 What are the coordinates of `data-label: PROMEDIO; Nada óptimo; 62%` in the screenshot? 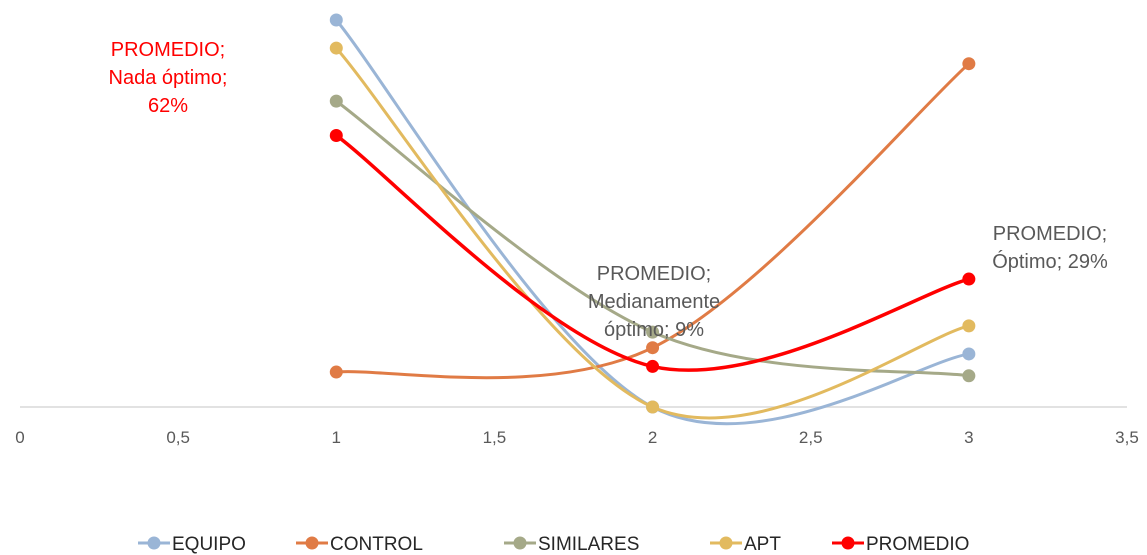 It's located at (168, 78).